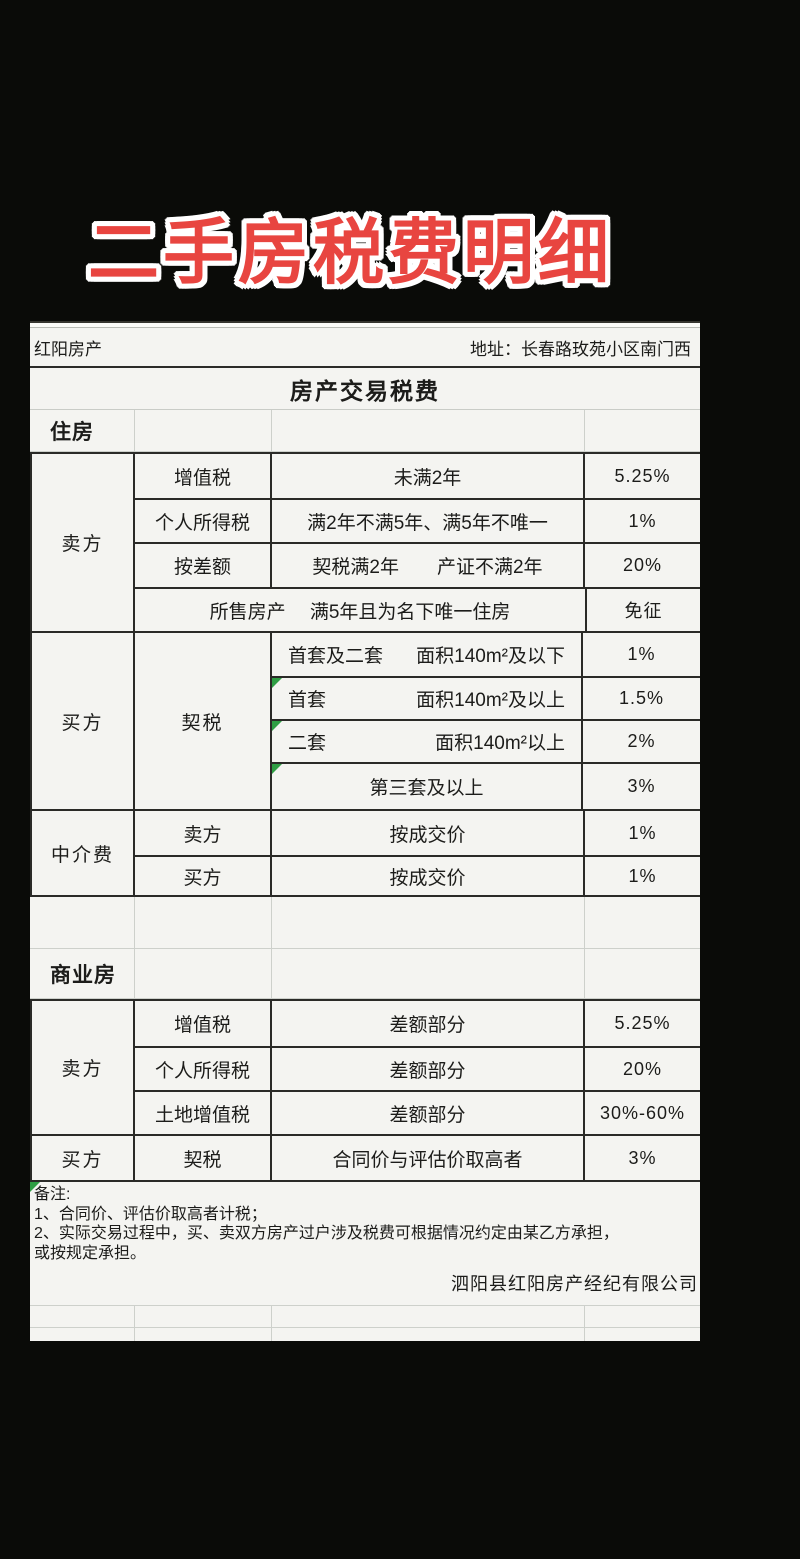 The height and width of the screenshot is (1559, 800). Describe the element at coordinates (336, 656) in the screenshot. I see `tier-label: 首套及二套` at that location.